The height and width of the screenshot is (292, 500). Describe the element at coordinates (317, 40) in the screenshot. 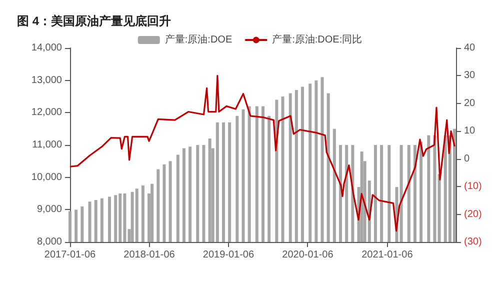

I see `legend-label: 产量:原油:DOE:同比` at that location.